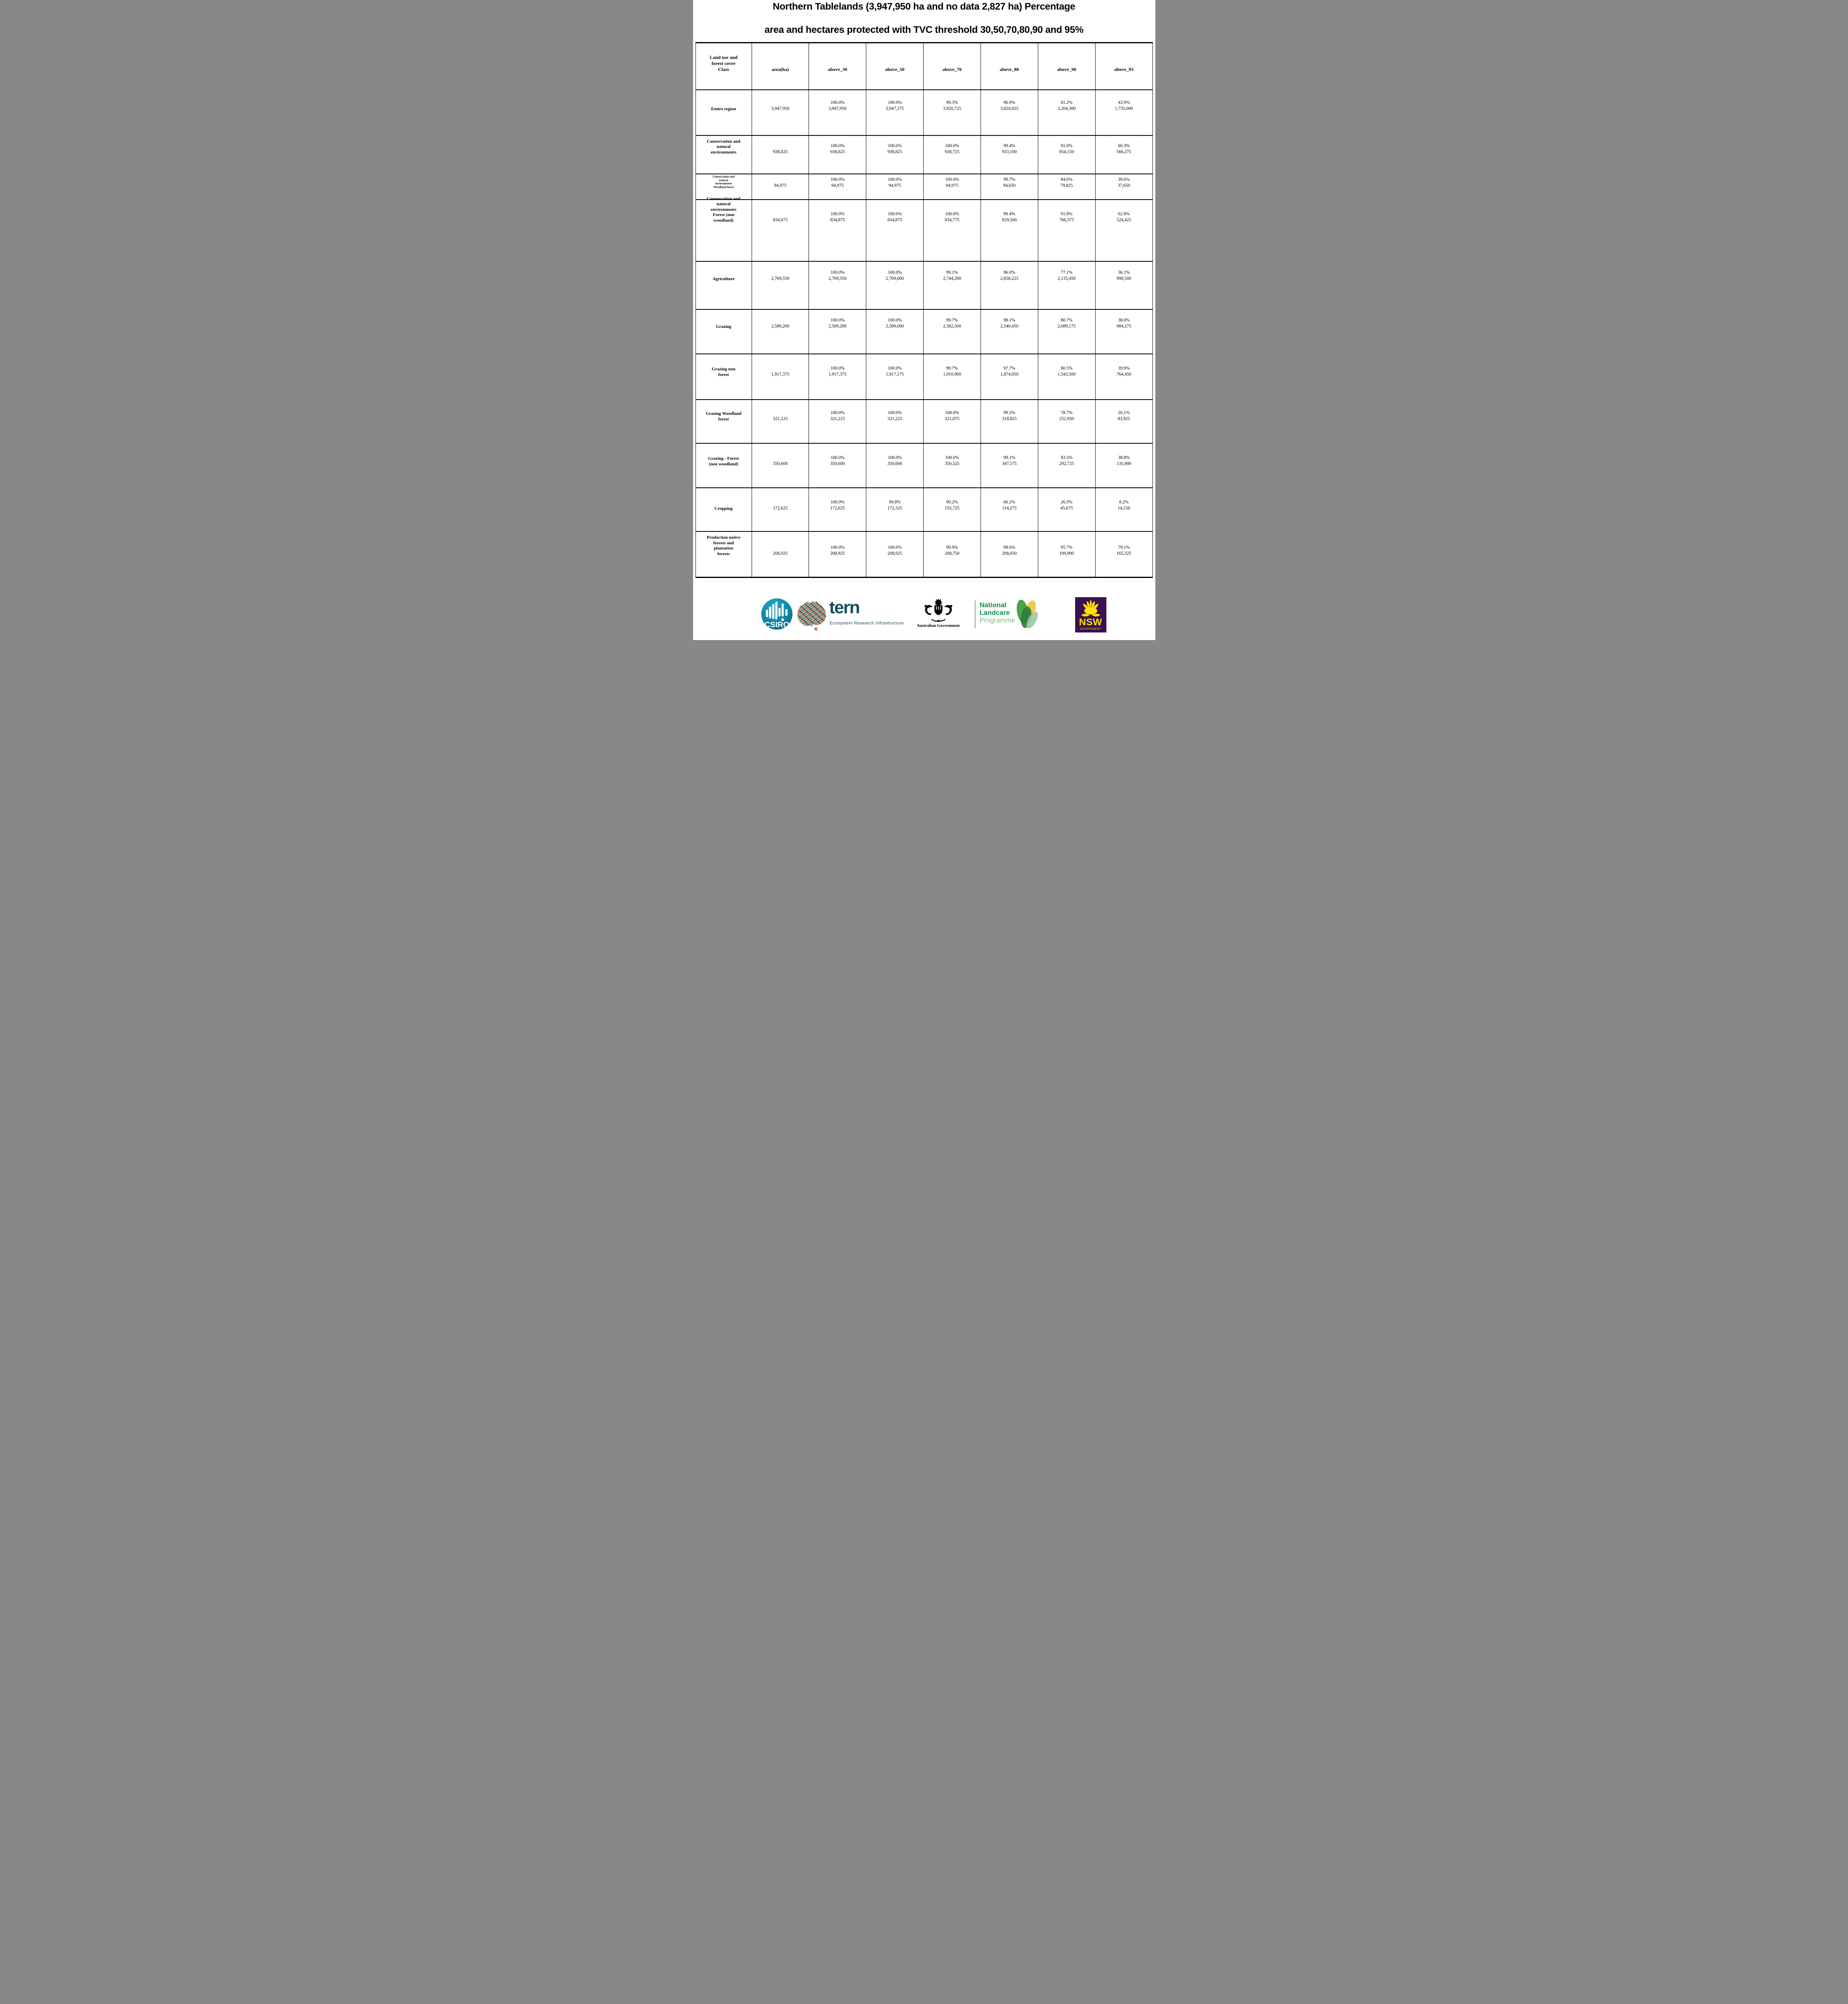 This screenshot has height=2004, width=1848. I want to click on column-header: above_70, so click(952, 69).